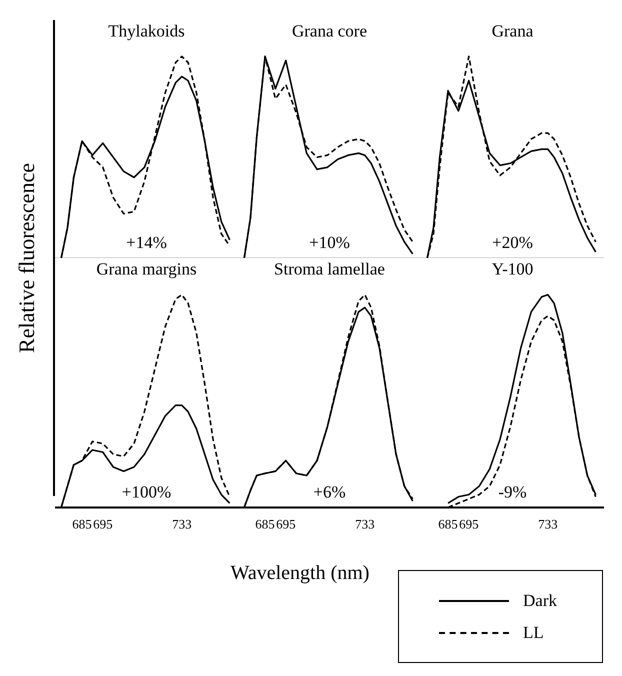 The width and height of the screenshot is (622, 676). I want to click on annotation: +10%, so click(329, 242).